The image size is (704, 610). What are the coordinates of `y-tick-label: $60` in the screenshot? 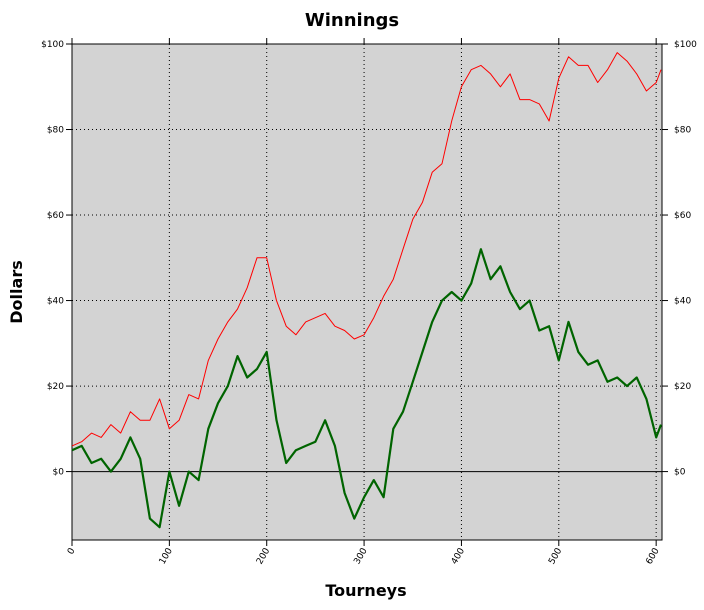 It's located at (55, 216).